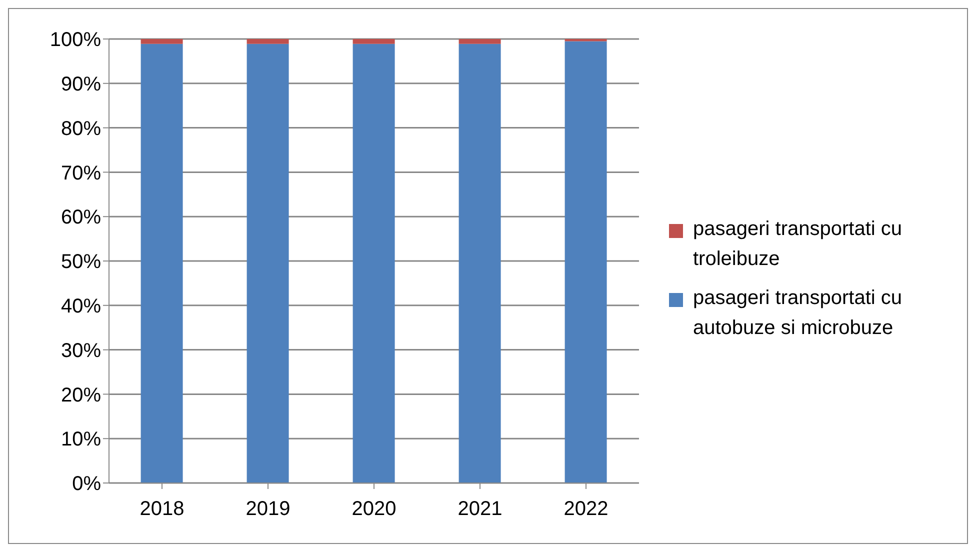 This screenshot has width=974, height=550. I want to click on y-tick-label: 20%, so click(81, 395).